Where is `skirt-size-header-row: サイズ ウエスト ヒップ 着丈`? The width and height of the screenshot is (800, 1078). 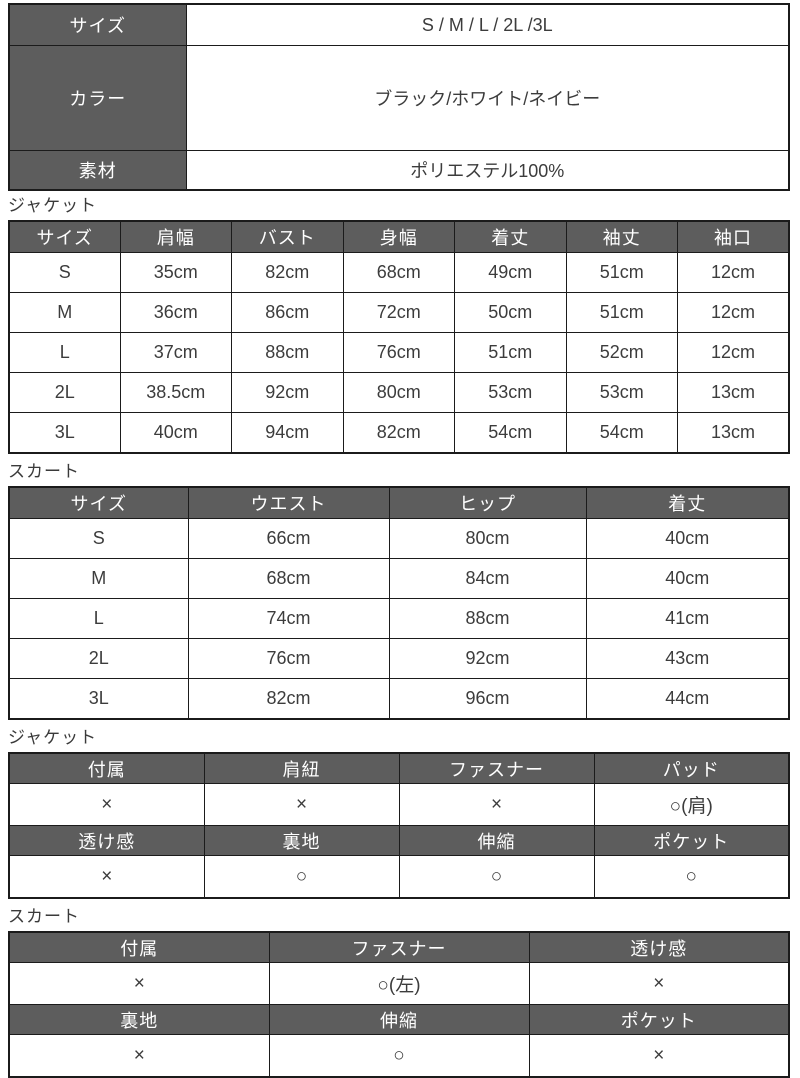
skirt-size-header-row: サイズ ウエスト ヒップ 着丈 is located at coordinates (399, 502).